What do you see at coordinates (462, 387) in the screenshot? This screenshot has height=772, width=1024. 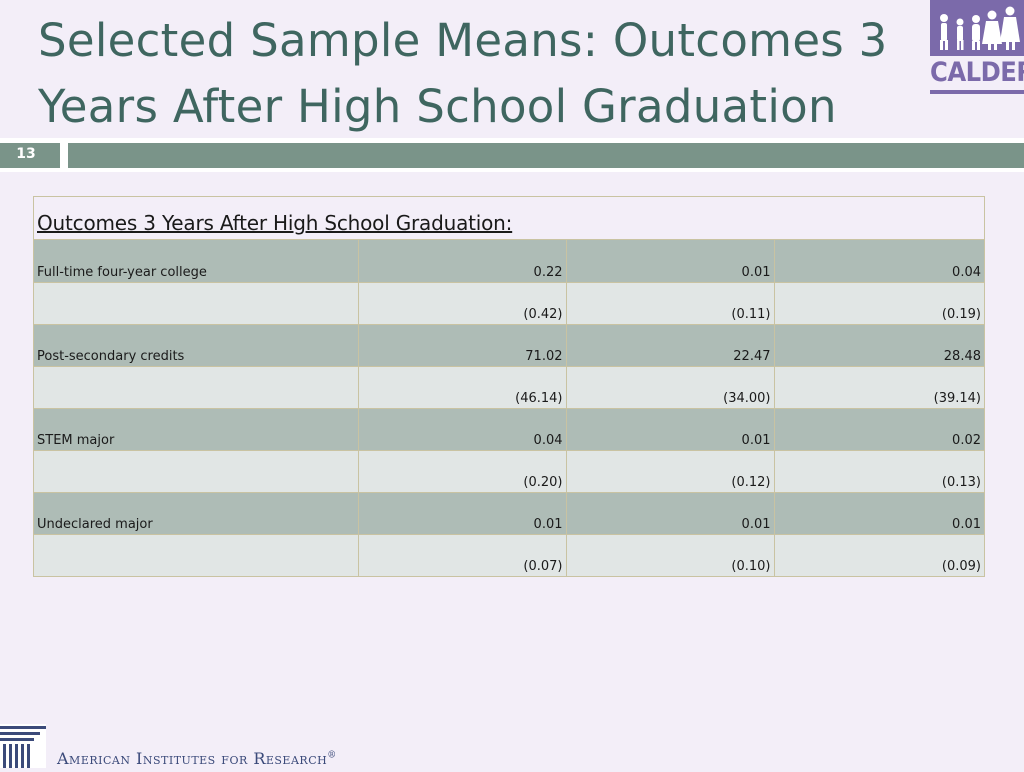 I see `value-cell: (46.14)` at bounding box center [462, 387].